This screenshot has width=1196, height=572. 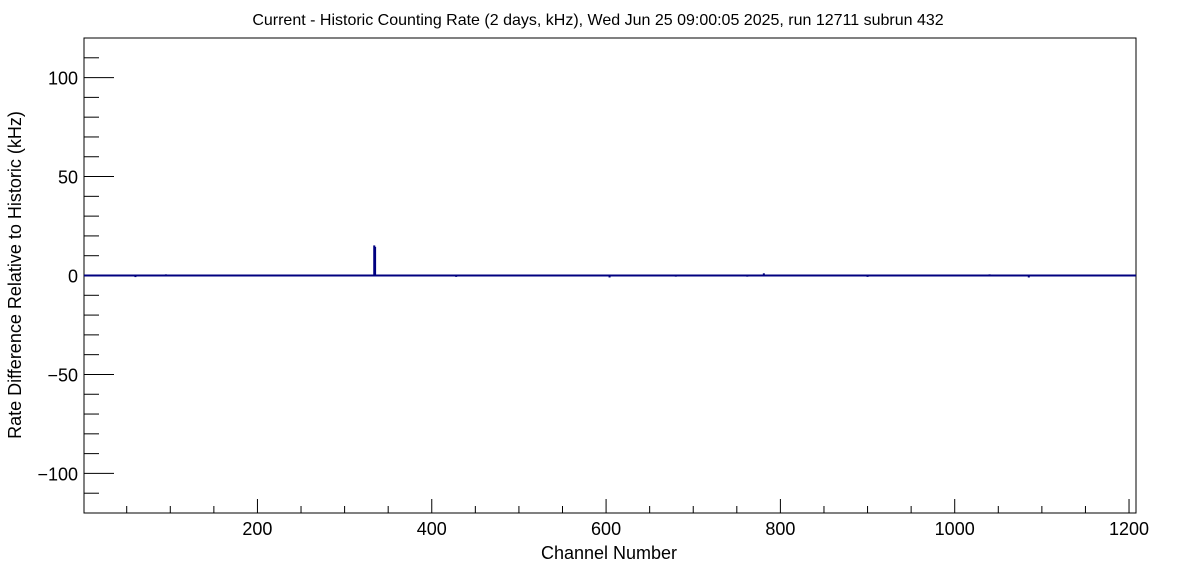 I want to click on y-tick-label: −100, so click(x=57, y=474).